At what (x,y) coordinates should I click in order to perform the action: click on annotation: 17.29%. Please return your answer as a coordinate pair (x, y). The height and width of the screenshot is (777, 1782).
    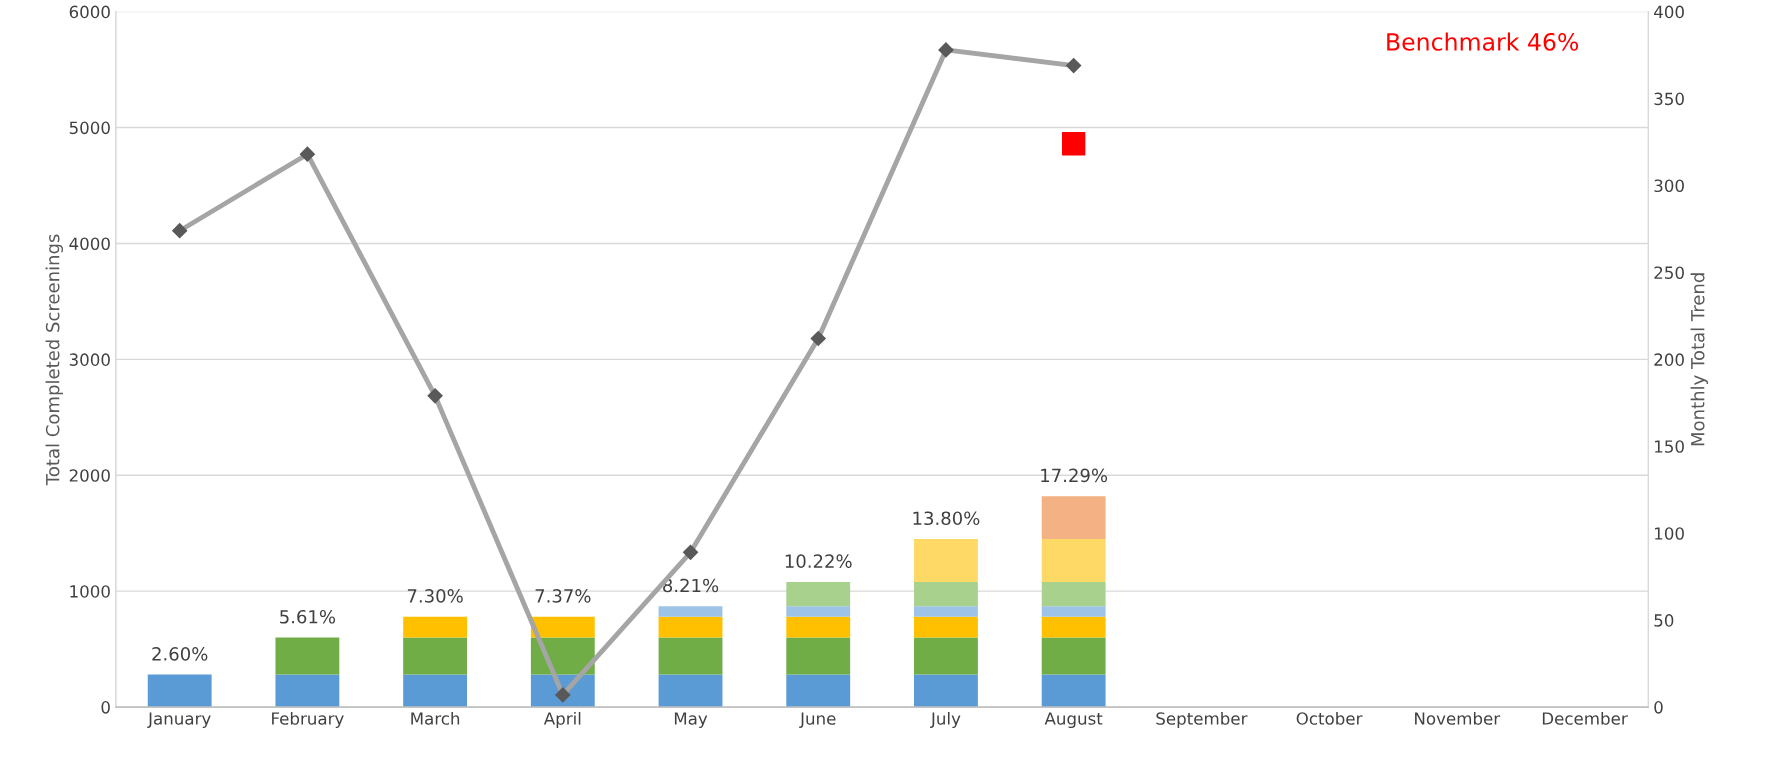
    Looking at the image, I should click on (1074, 475).